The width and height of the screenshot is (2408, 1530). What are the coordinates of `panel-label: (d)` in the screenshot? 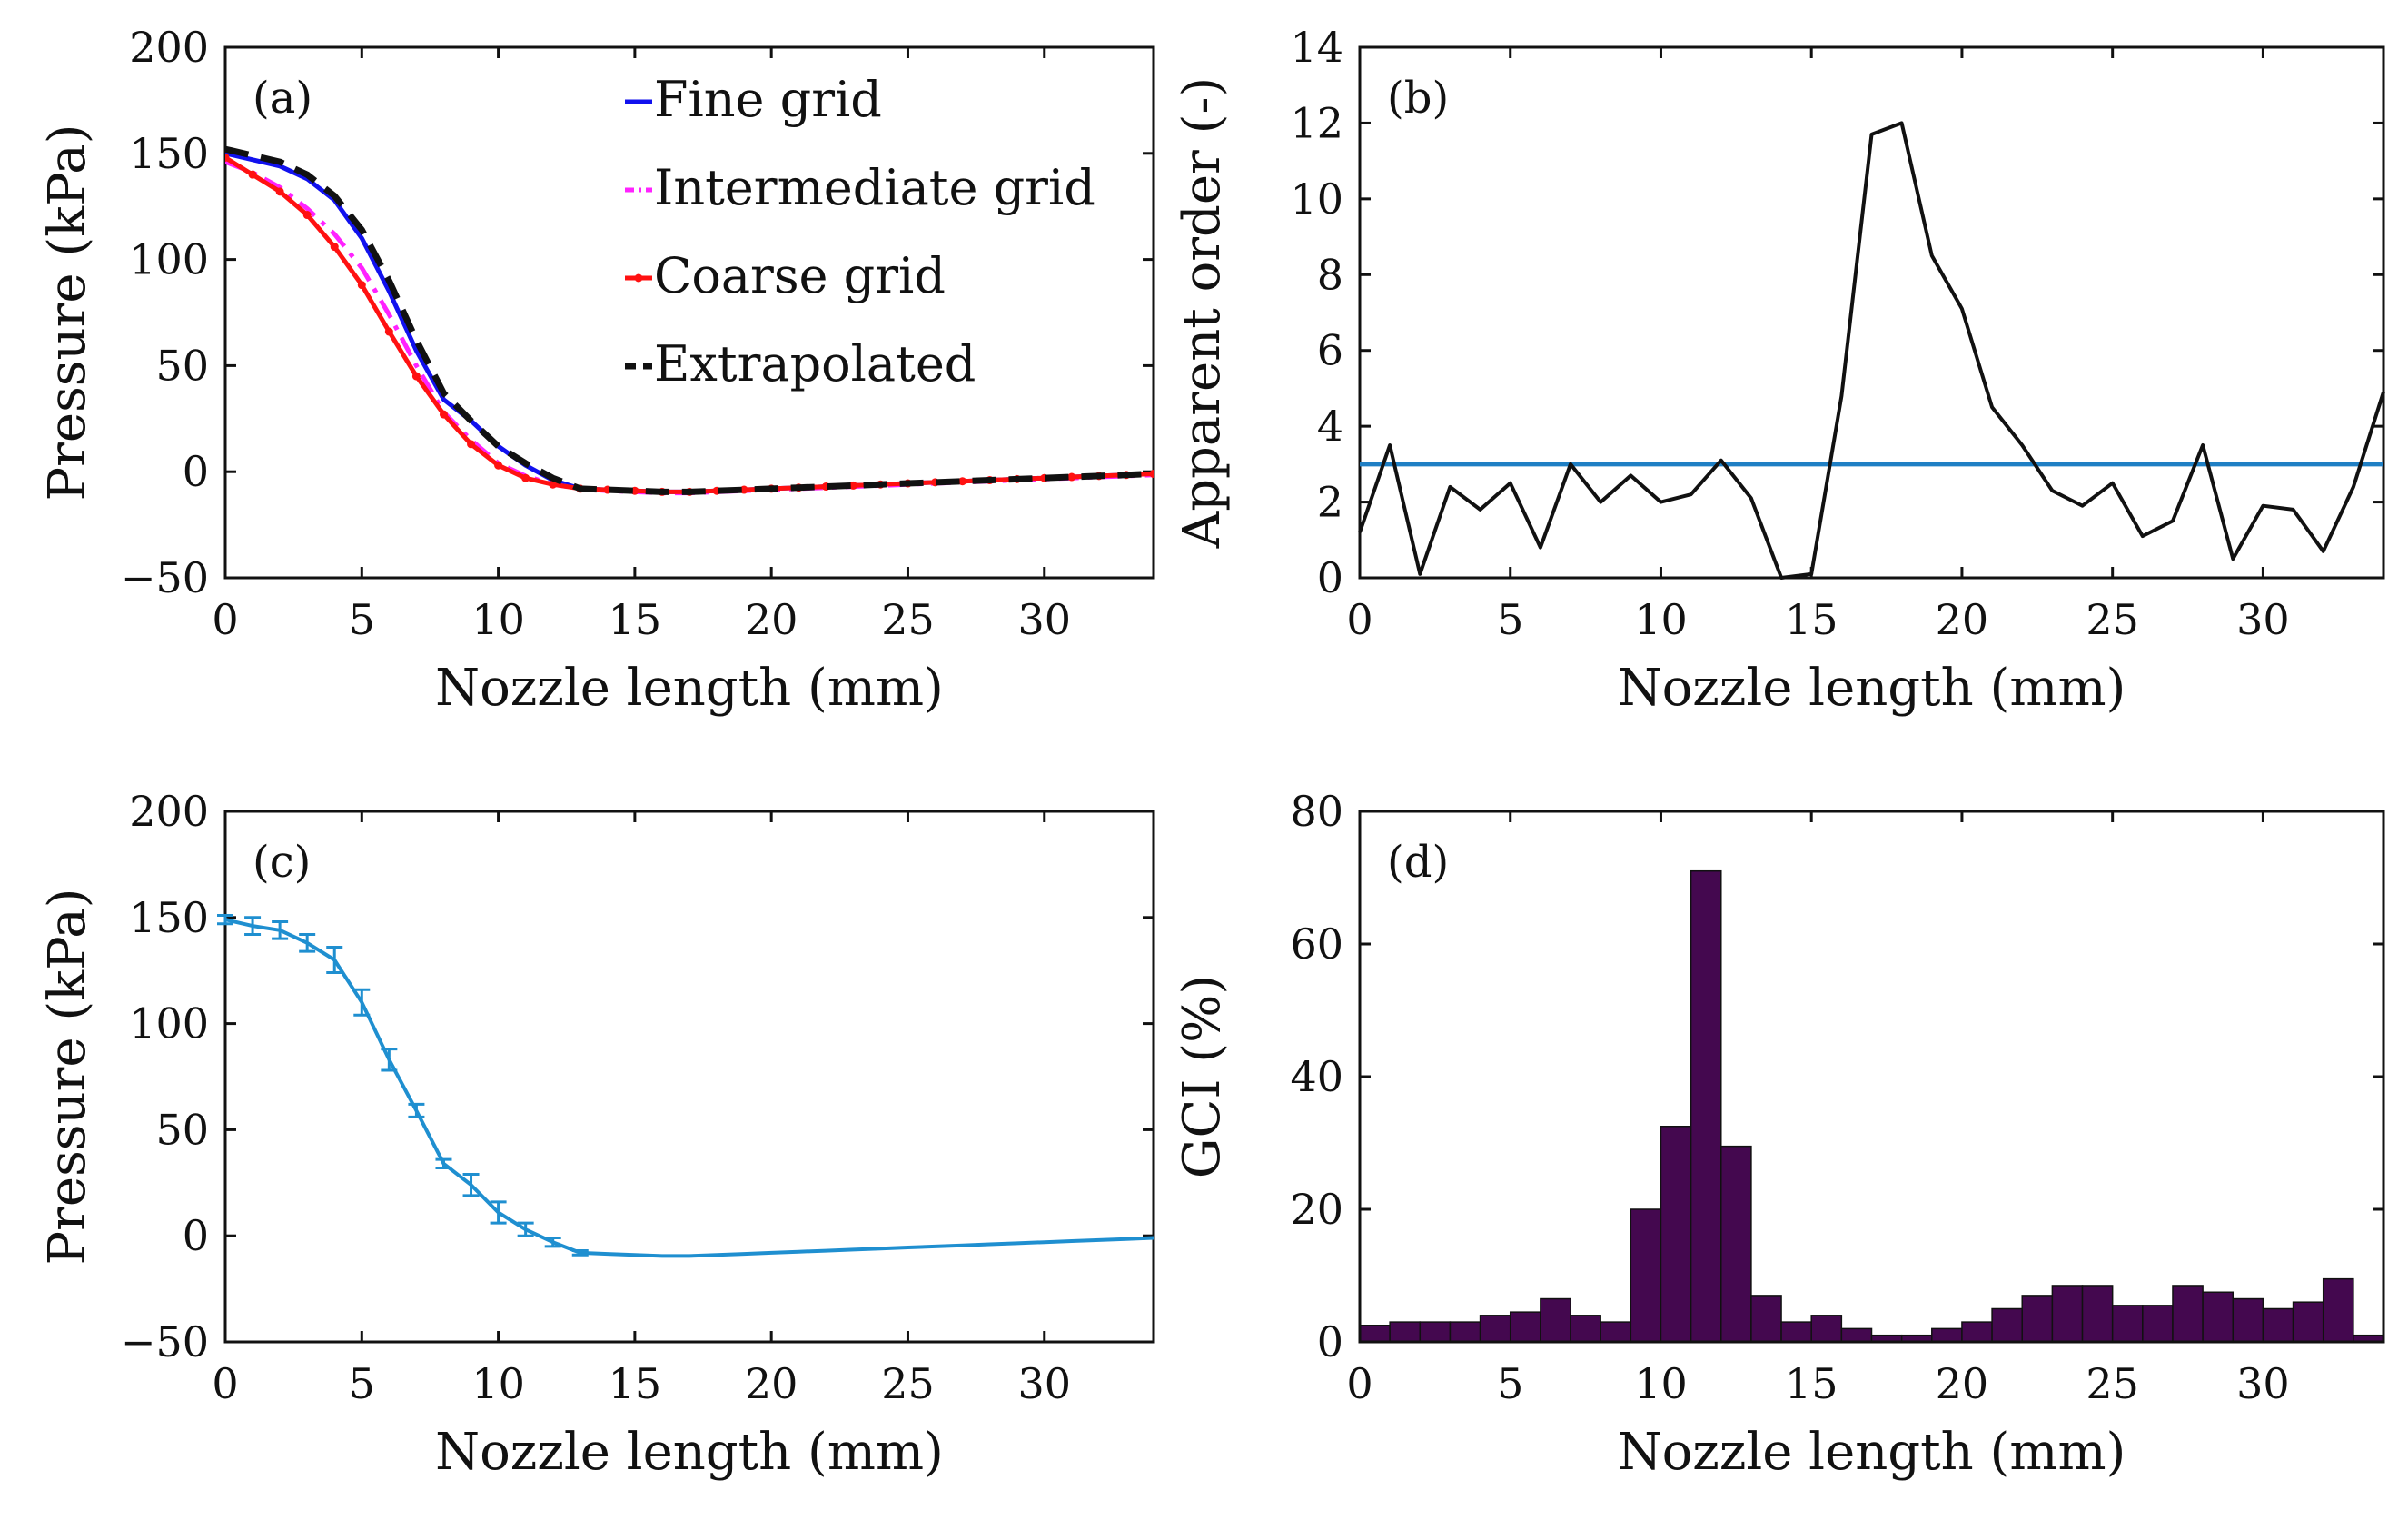 It's located at (1418, 863).